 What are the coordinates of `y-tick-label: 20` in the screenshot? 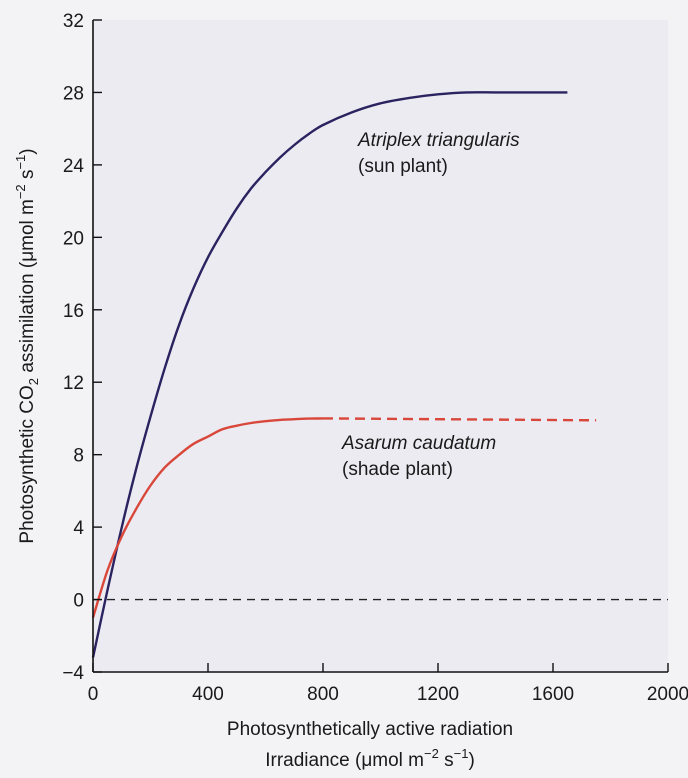 It's located at (73, 238).